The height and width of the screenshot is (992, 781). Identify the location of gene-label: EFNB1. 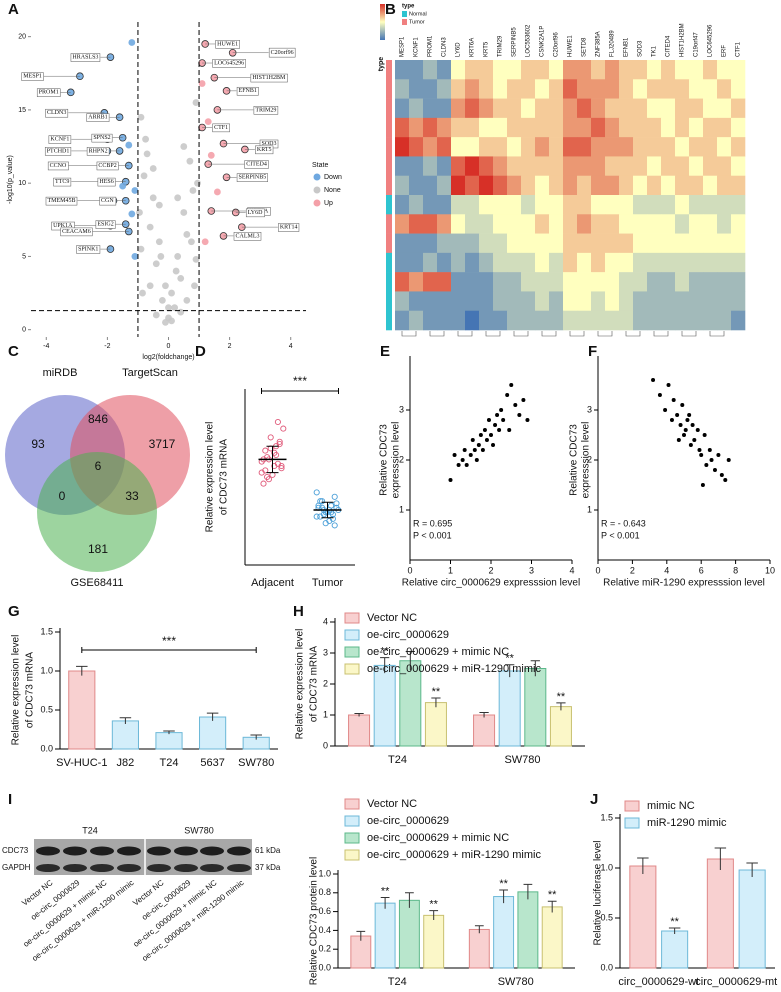
(248, 91).